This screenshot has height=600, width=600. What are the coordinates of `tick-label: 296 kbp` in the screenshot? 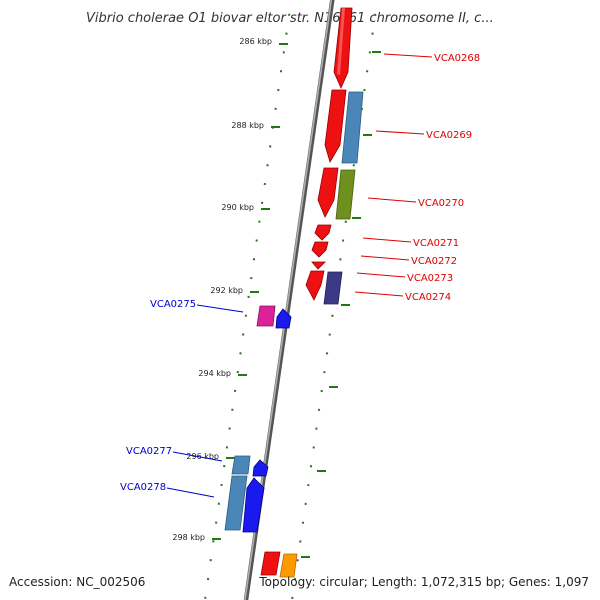 It's located at (202, 456).